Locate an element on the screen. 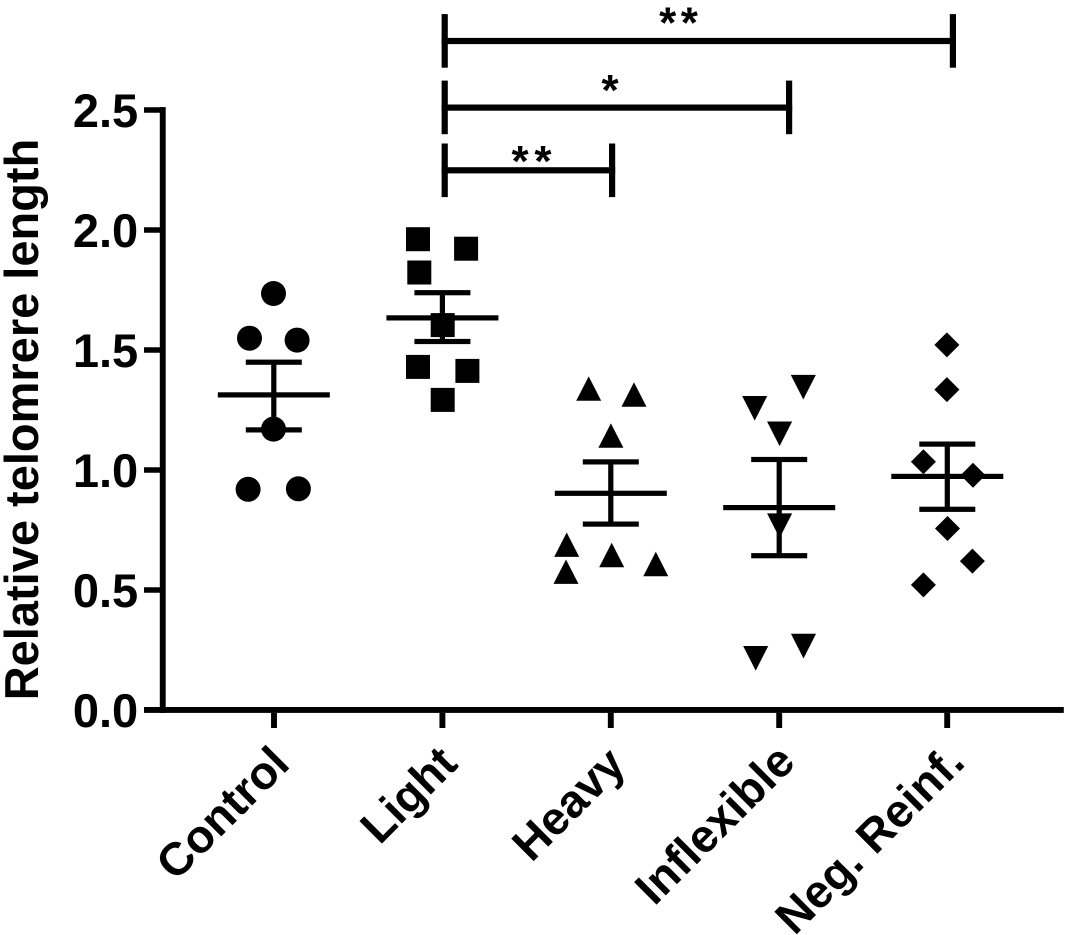 The height and width of the screenshot is (935, 1072). svg-text: 2.0 is located at coordinates (105, 230).